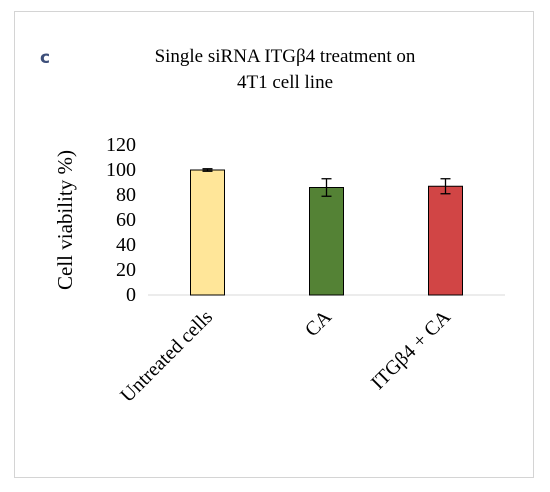 This screenshot has height=492, width=550. Describe the element at coordinates (121, 145) in the screenshot. I see `y-tick-label-6: 120` at that location.